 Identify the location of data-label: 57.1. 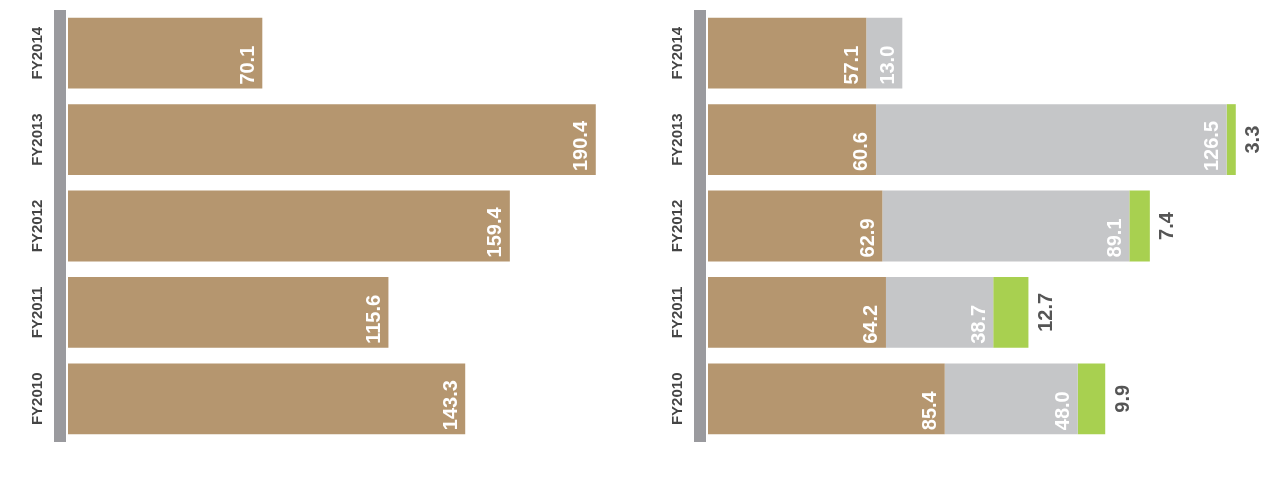
(850, 65).